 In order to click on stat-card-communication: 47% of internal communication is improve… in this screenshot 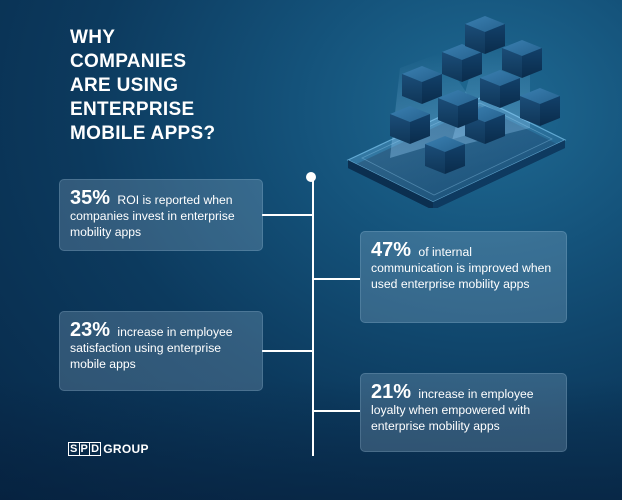, I will do `click(463, 277)`.